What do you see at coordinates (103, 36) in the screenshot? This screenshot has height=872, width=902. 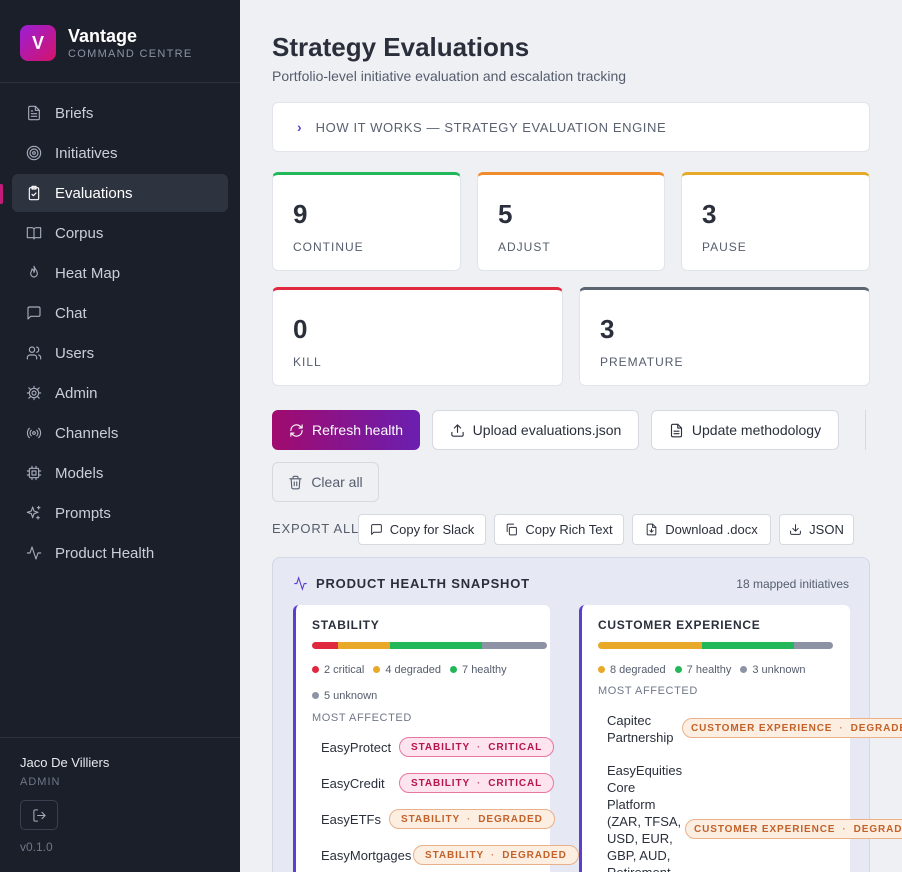 I see `brand-name: Vantage` at bounding box center [103, 36].